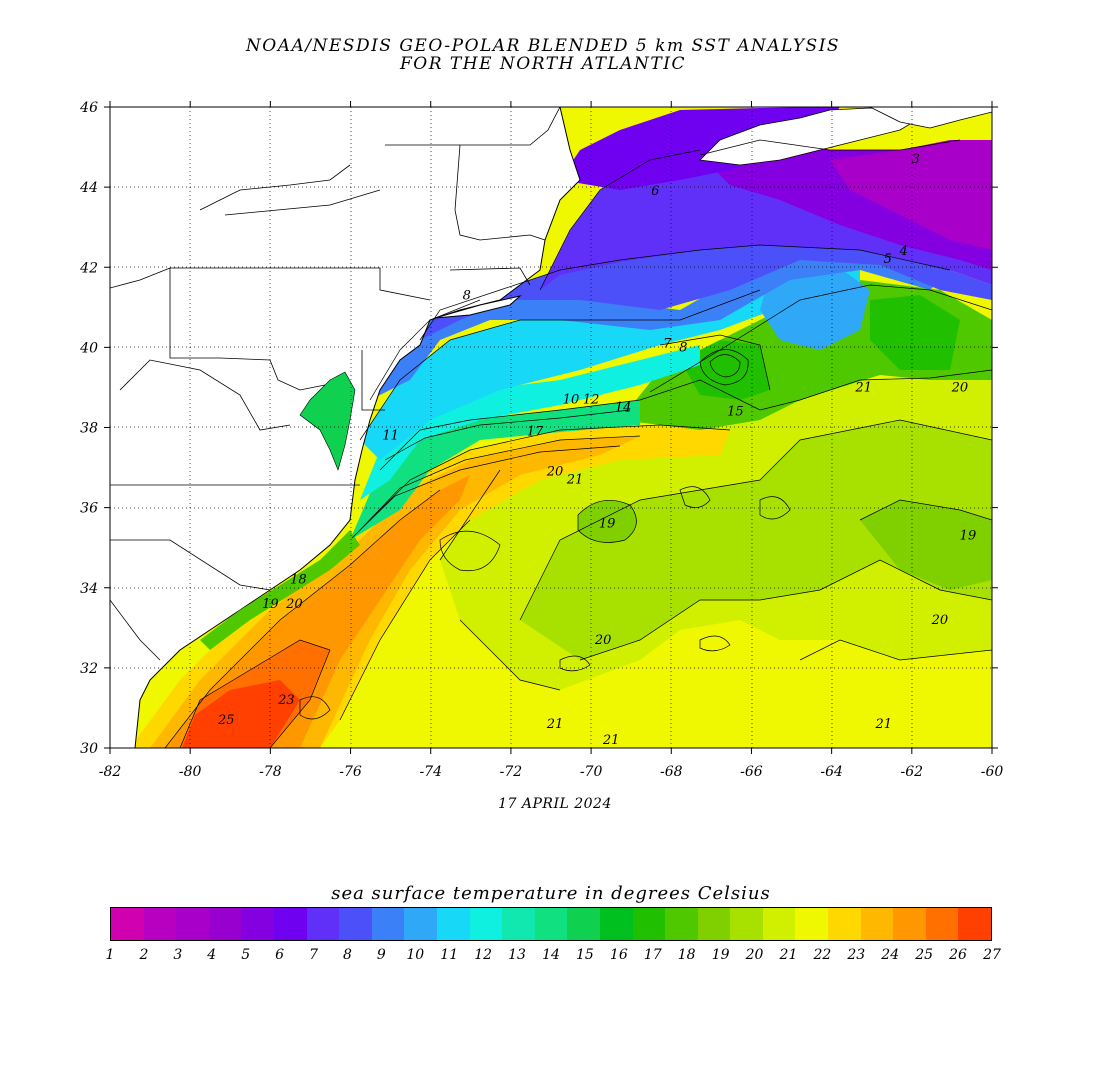  What do you see at coordinates (89, 429) in the screenshot?
I see `y-tick-label: 38` at bounding box center [89, 429].